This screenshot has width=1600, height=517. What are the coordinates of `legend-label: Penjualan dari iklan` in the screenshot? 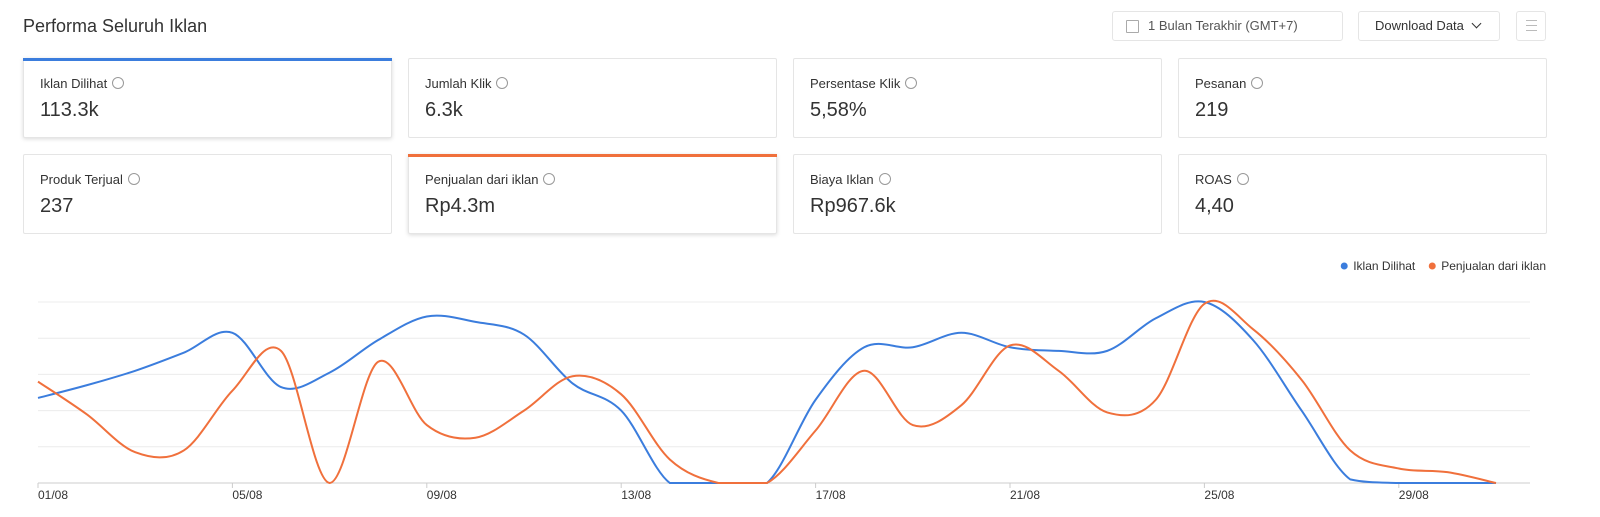 It's located at (1493, 266).